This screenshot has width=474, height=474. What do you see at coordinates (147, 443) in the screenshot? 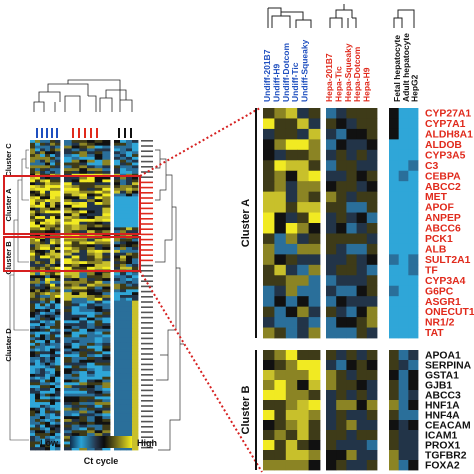
I see `legend-high-label: High` at bounding box center [147, 443].